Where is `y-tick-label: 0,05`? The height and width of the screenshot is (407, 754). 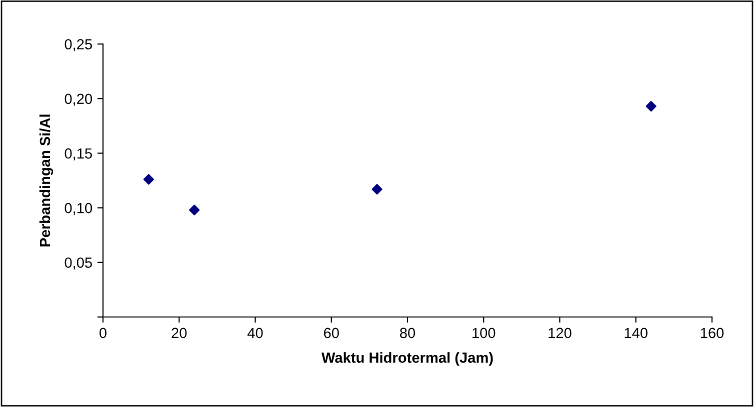 y-tick-label: 0,05 is located at coordinates (78, 264).